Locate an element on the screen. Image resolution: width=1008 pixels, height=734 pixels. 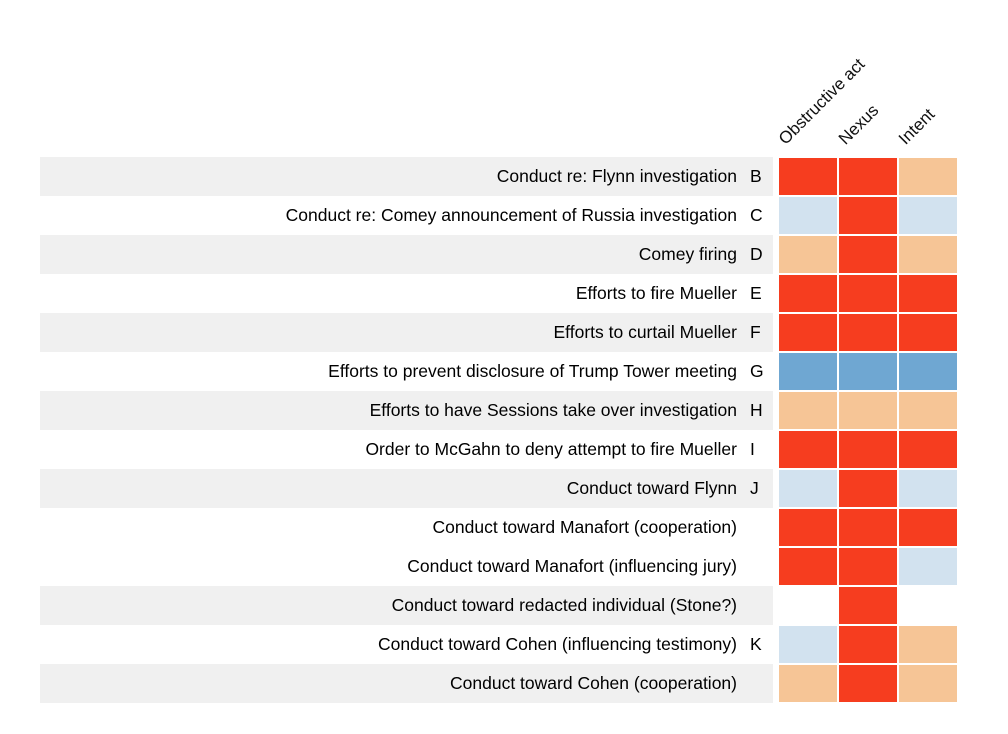
row-label: Conduct toward Flynn is located at coordinates (651, 488).